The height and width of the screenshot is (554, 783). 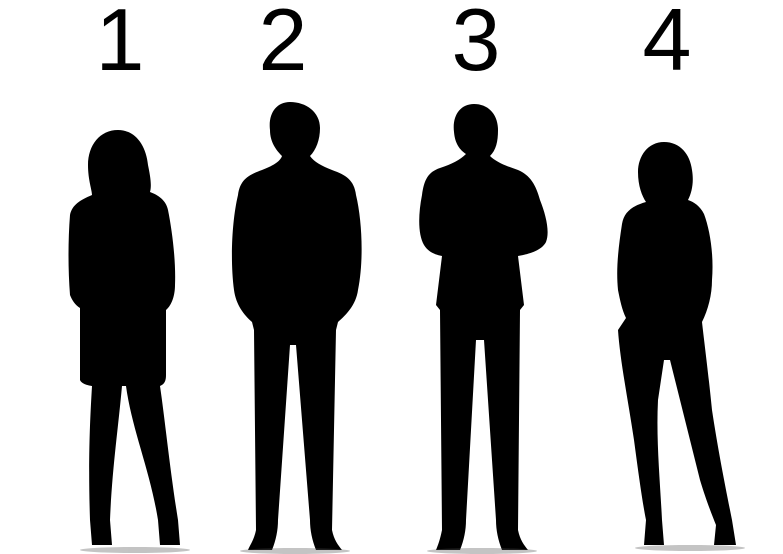 What do you see at coordinates (125, 337) in the screenshot?
I see `figure-1-woman-silhouette-icon` at bounding box center [125, 337].